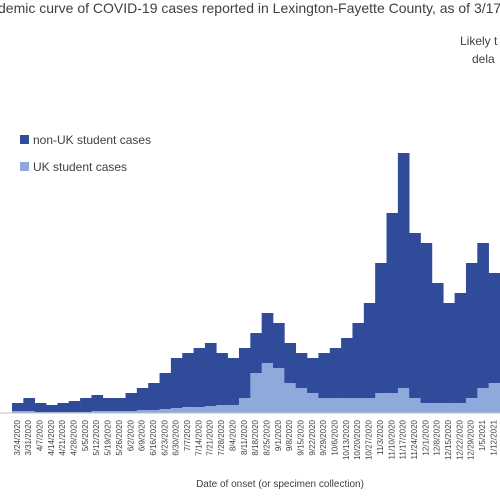 The width and height of the screenshot is (500, 500). Describe the element at coordinates (244, 437) in the screenshot. I see `x-tick-label: 8/11/2020` at that location.